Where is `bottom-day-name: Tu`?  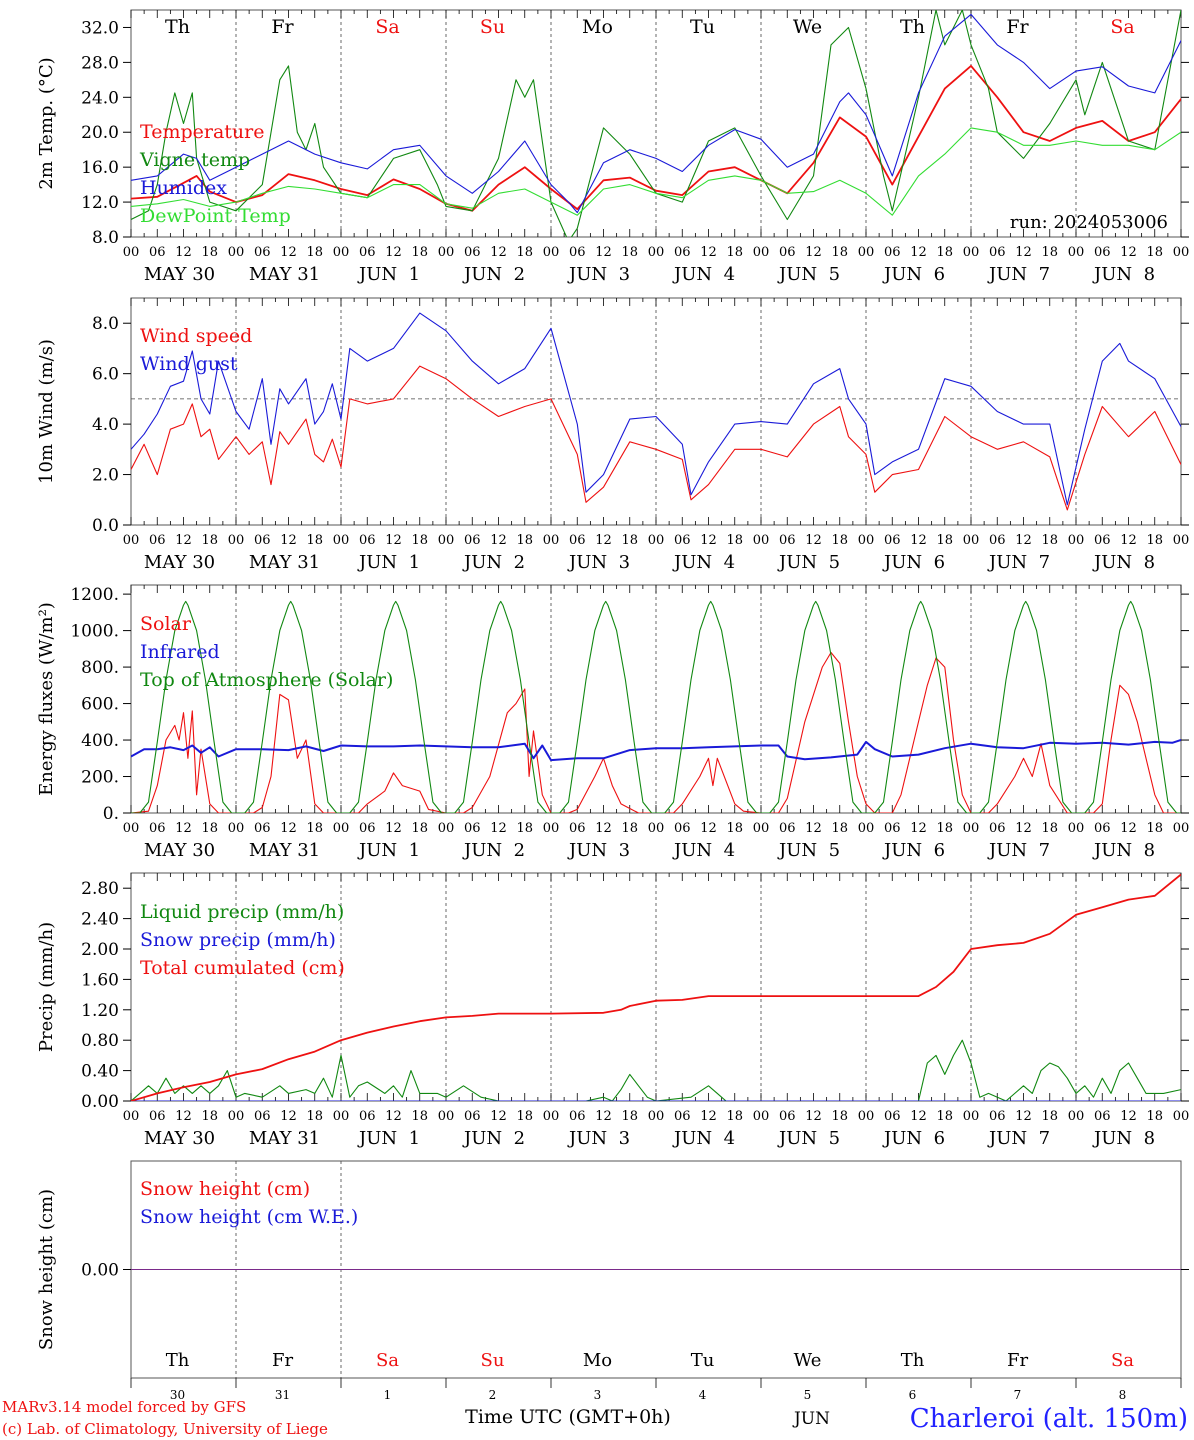 bottom-day-name: Tu is located at coordinates (703, 1360).